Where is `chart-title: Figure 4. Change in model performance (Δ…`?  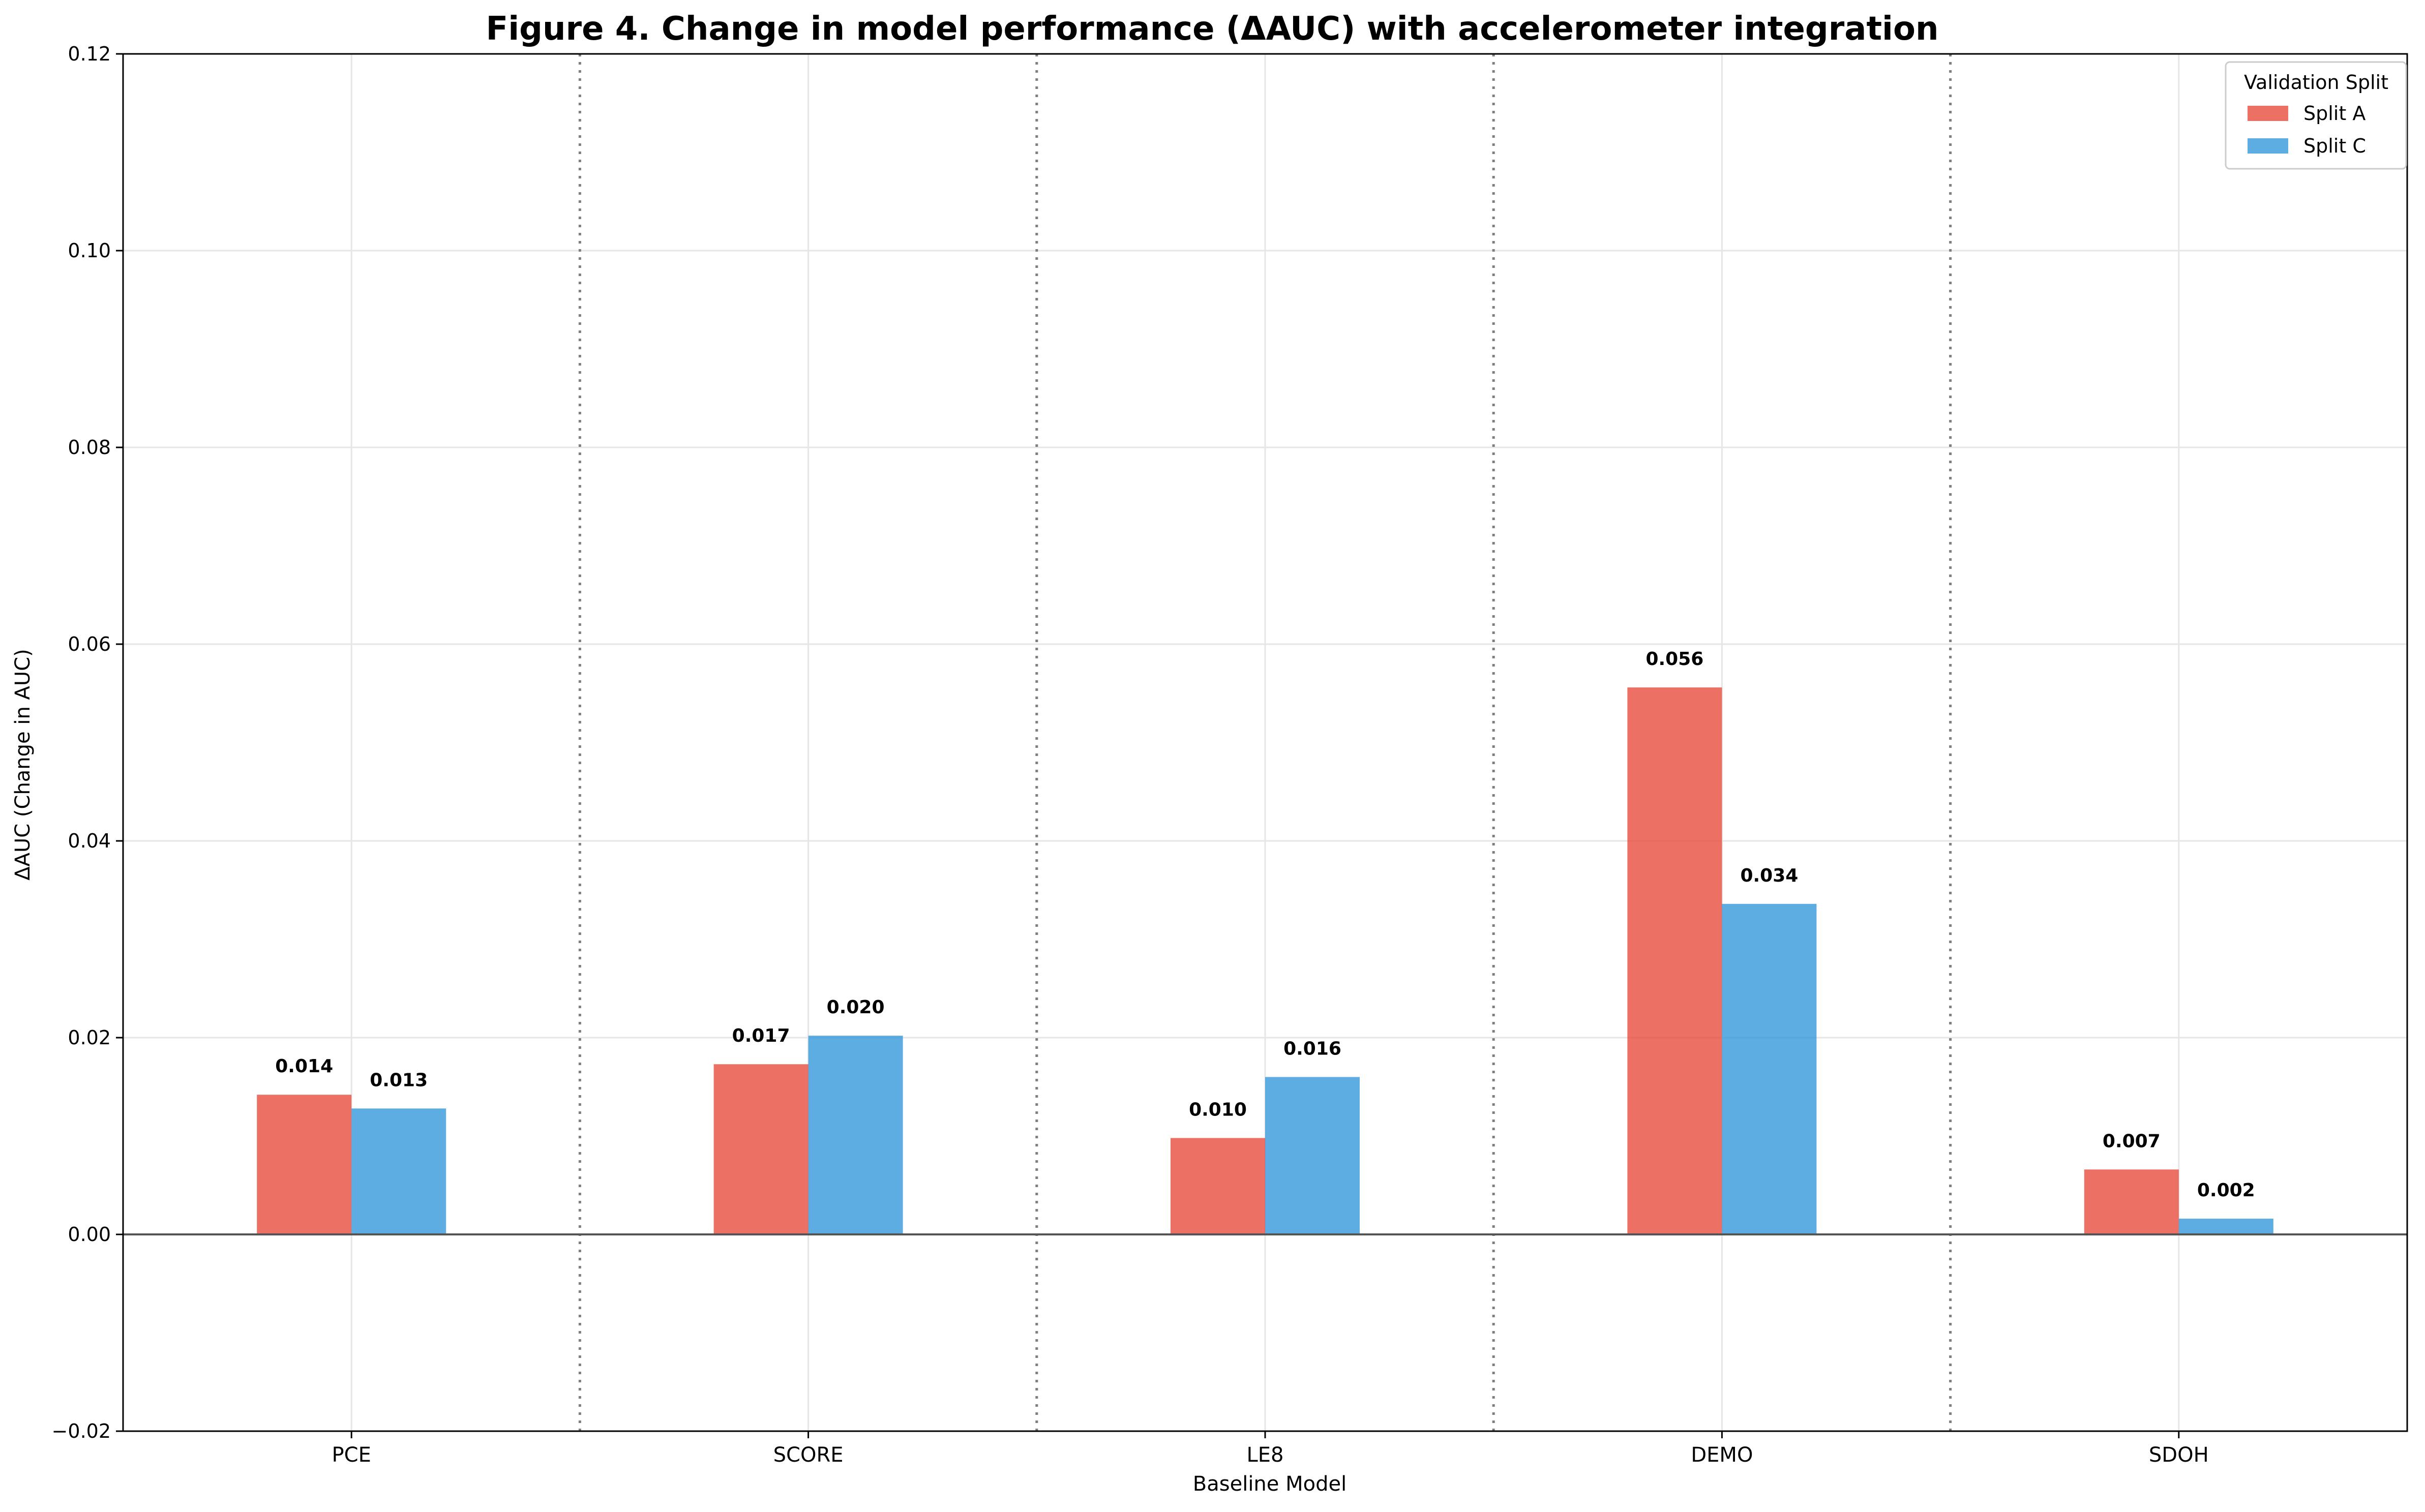 chart-title: Figure 4. Change in model performance (Δ… is located at coordinates (1212, 29).